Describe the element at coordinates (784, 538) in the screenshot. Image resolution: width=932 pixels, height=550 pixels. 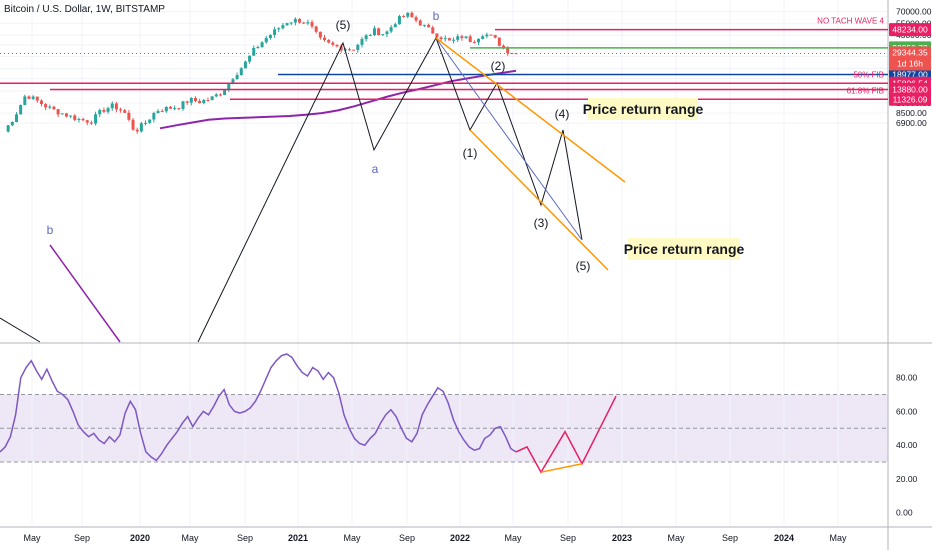
I see `x-tick-label: 2024` at that location.